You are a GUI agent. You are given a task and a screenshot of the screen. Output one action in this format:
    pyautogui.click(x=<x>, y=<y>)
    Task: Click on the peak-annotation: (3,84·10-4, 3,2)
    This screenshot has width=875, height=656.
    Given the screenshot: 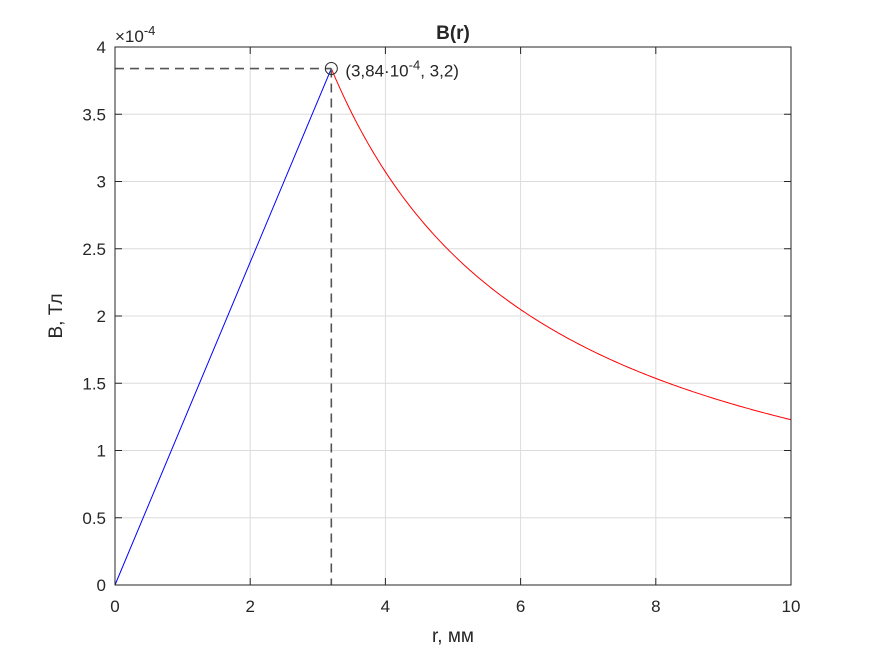 What is the action you would take?
    pyautogui.click(x=402, y=69)
    